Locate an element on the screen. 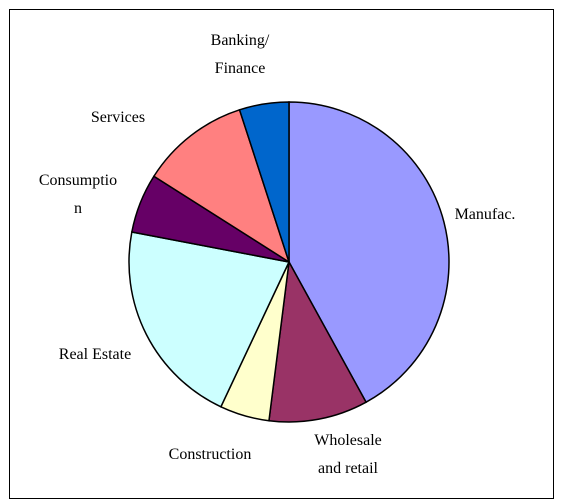 This screenshot has height=499, width=565. slice-label: Manufac. is located at coordinates (485, 214).